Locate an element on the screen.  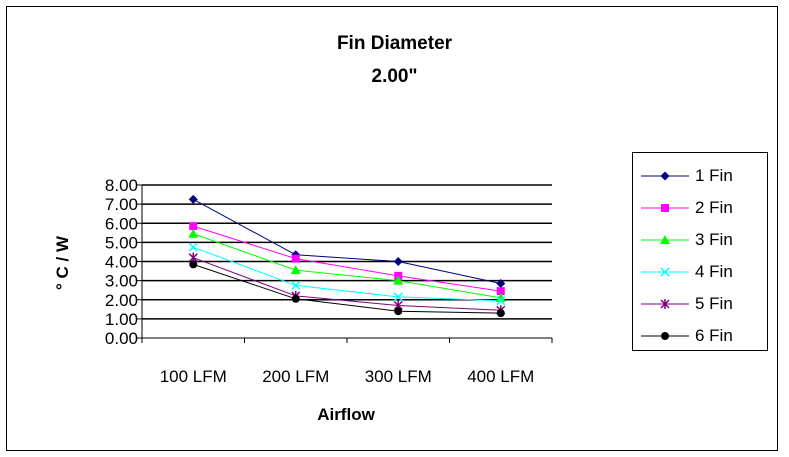
legend-item: 3 Fin is located at coordinates (701, 240).